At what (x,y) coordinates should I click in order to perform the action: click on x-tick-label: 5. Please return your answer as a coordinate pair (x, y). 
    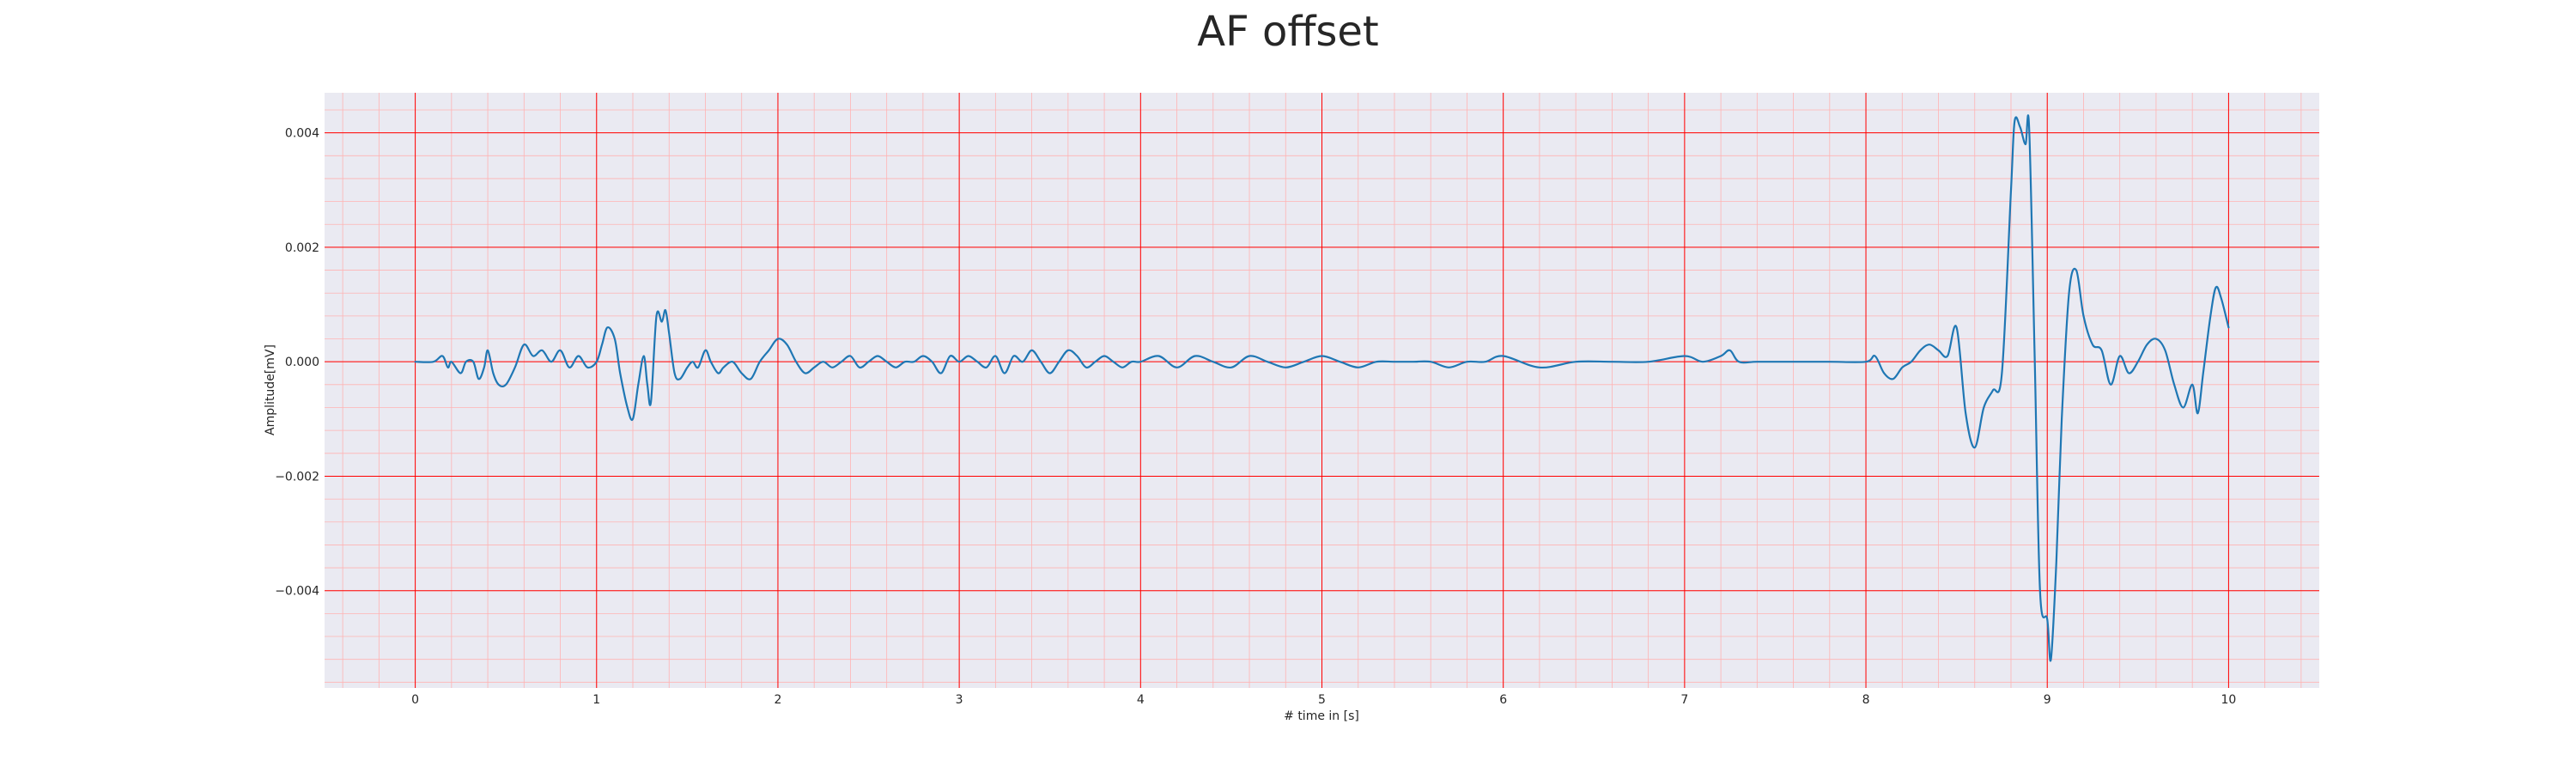
    Looking at the image, I should click on (1322, 700).